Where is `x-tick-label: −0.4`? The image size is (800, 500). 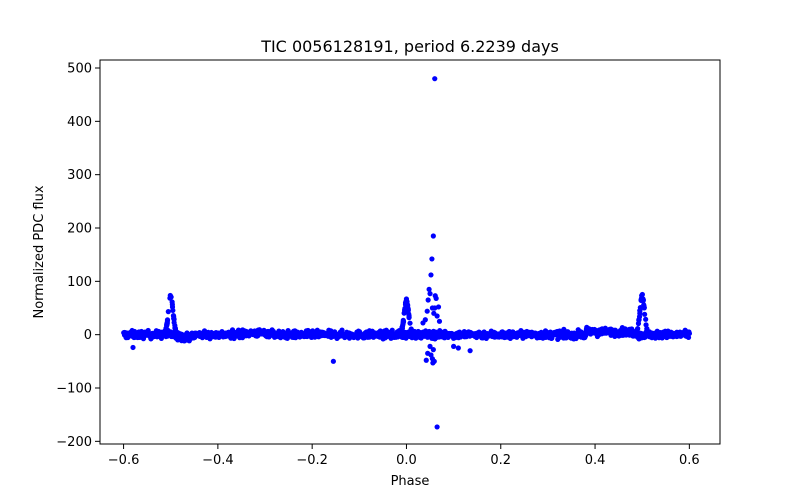 x-tick-label: −0.4 is located at coordinates (218, 460).